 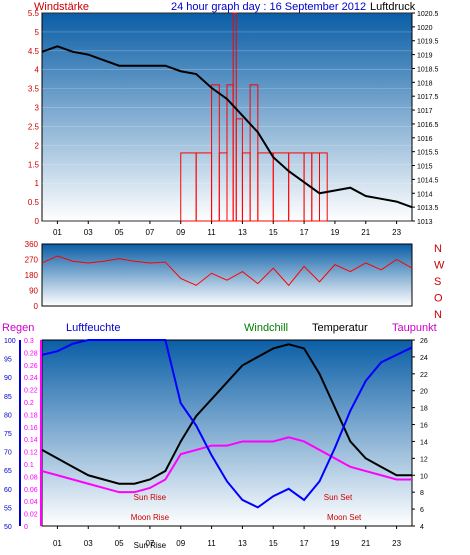 What do you see at coordinates (8, 378) in the screenshot?
I see `humidity-tick-label: 90` at bounding box center [8, 378].